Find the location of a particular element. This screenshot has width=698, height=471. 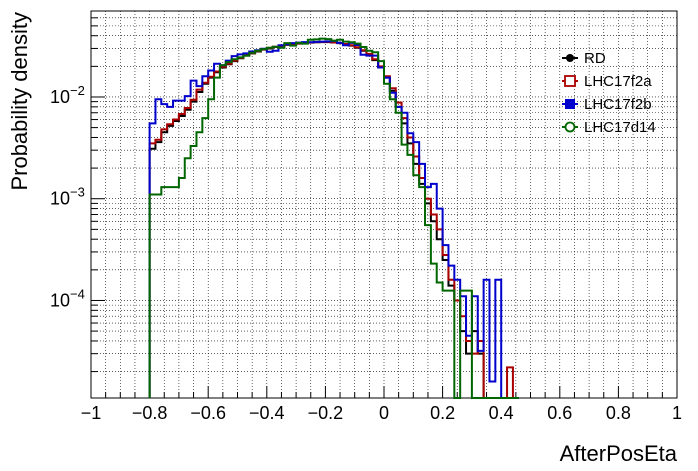

y-tick-label: 10⁻² is located at coordinates (67, 95).